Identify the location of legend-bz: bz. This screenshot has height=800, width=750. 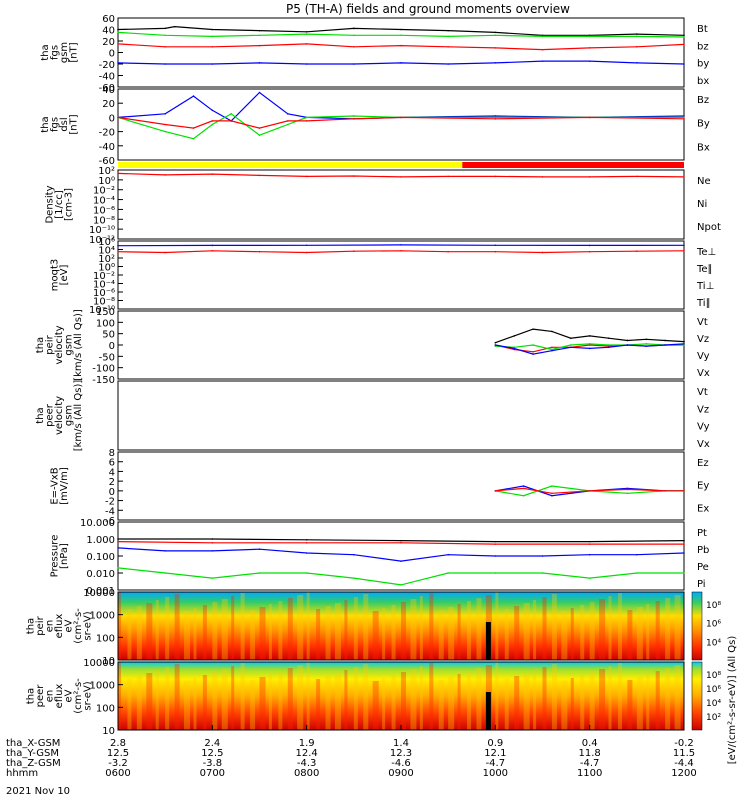
(703, 46).